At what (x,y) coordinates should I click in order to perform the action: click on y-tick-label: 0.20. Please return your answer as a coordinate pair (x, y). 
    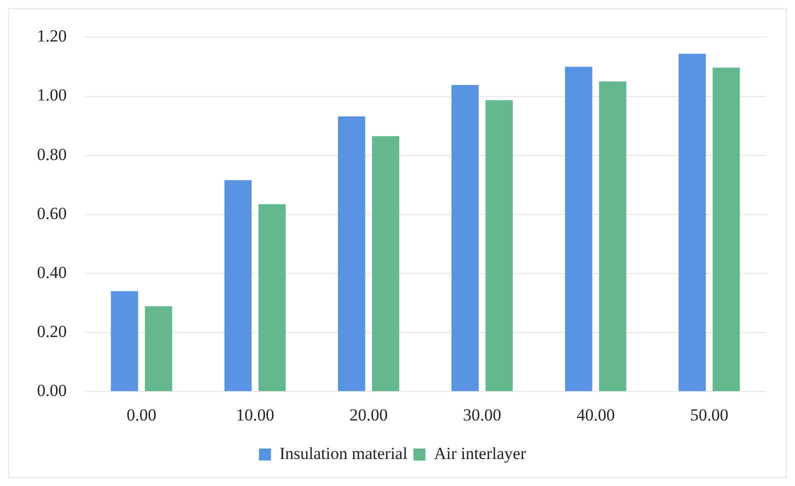
    Looking at the image, I should click on (52, 331).